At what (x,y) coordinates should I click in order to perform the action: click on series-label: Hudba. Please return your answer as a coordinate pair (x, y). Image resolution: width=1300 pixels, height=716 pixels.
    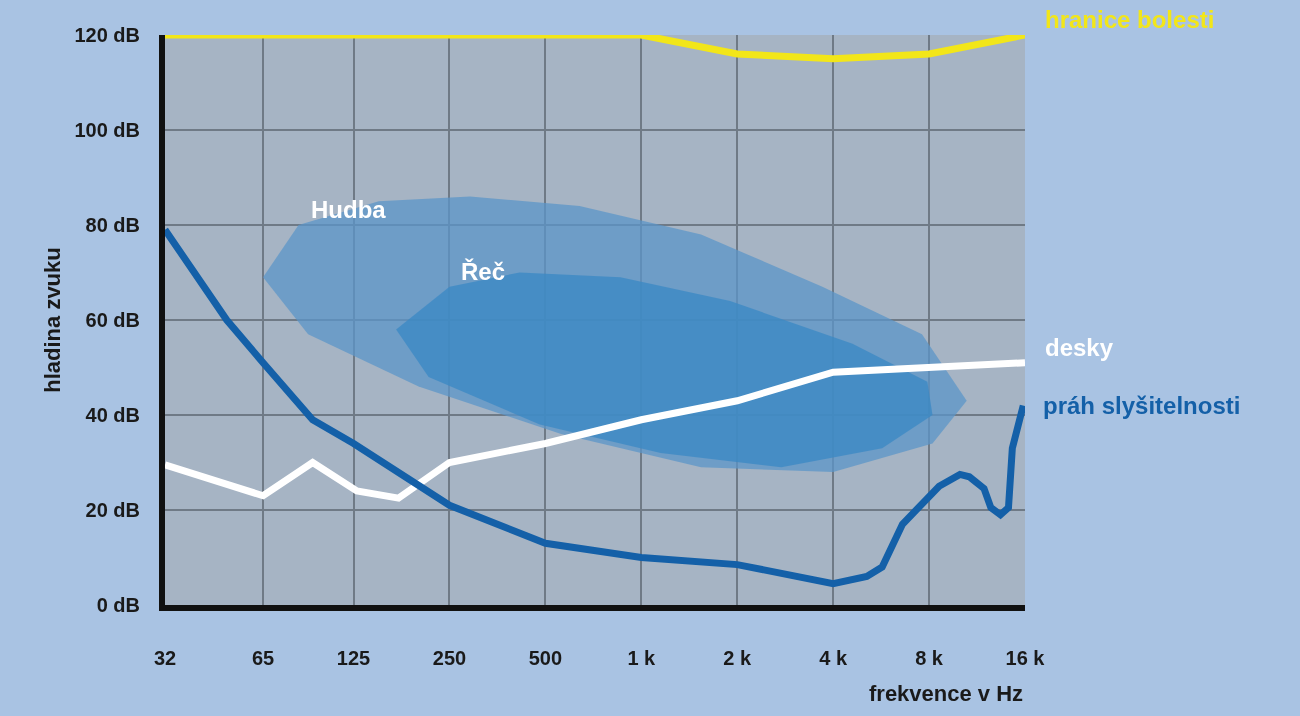
    Looking at the image, I should click on (349, 209).